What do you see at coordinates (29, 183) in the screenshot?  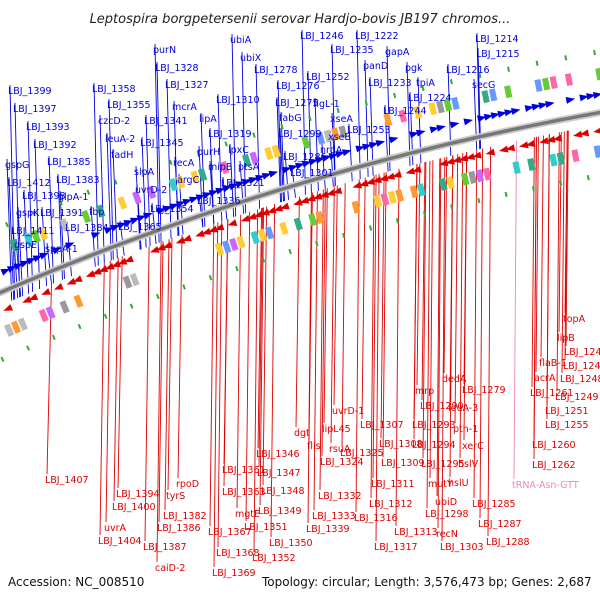 I see `forward-gene-label-lbj-1412: LBJ_1412` at bounding box center [29, 183].